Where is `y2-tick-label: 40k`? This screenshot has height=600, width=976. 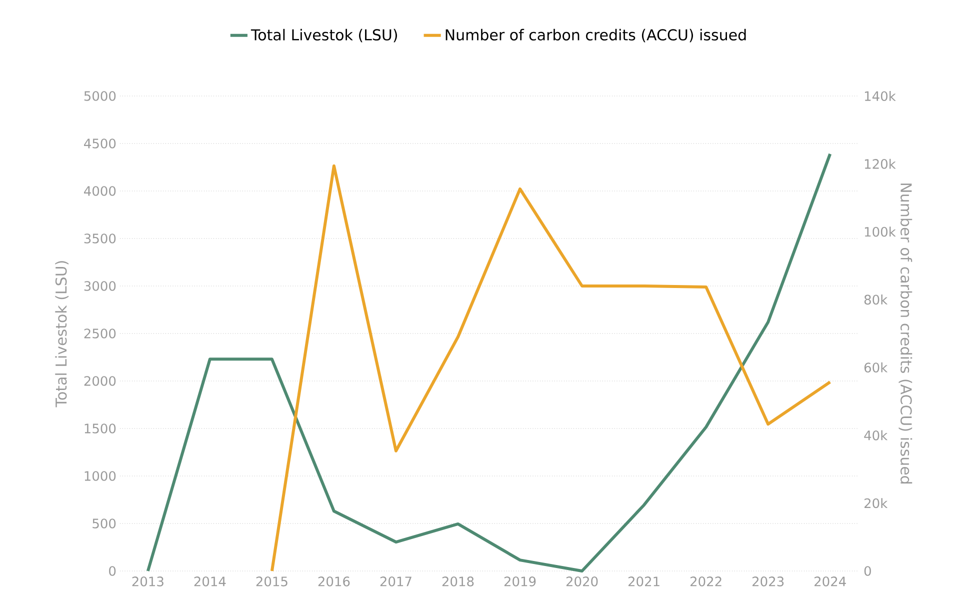
y2-tick-label: 40k is located at coordinates (876, 435).